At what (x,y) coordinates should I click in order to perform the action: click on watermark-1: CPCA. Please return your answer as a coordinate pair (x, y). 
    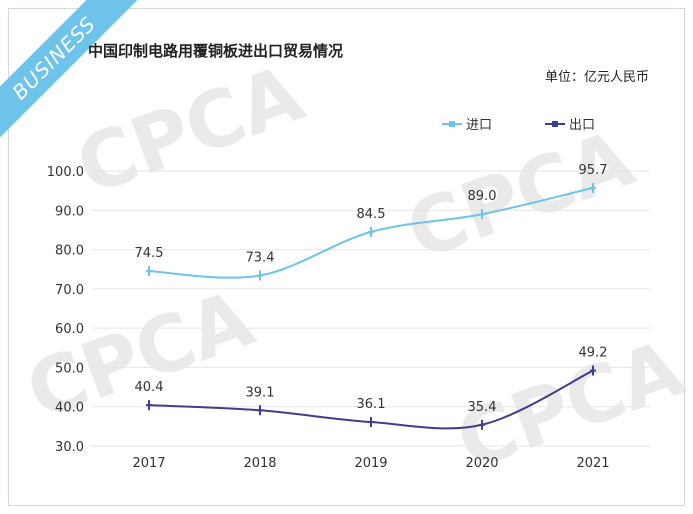
    Looking at the image, I should click on (190, 131).